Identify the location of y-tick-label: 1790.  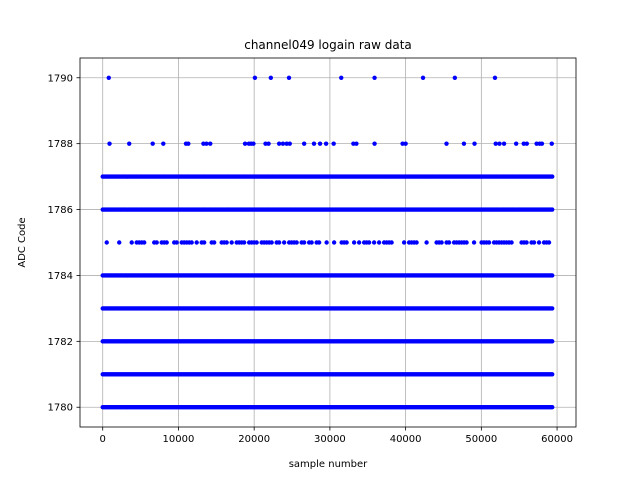
(60, 78).